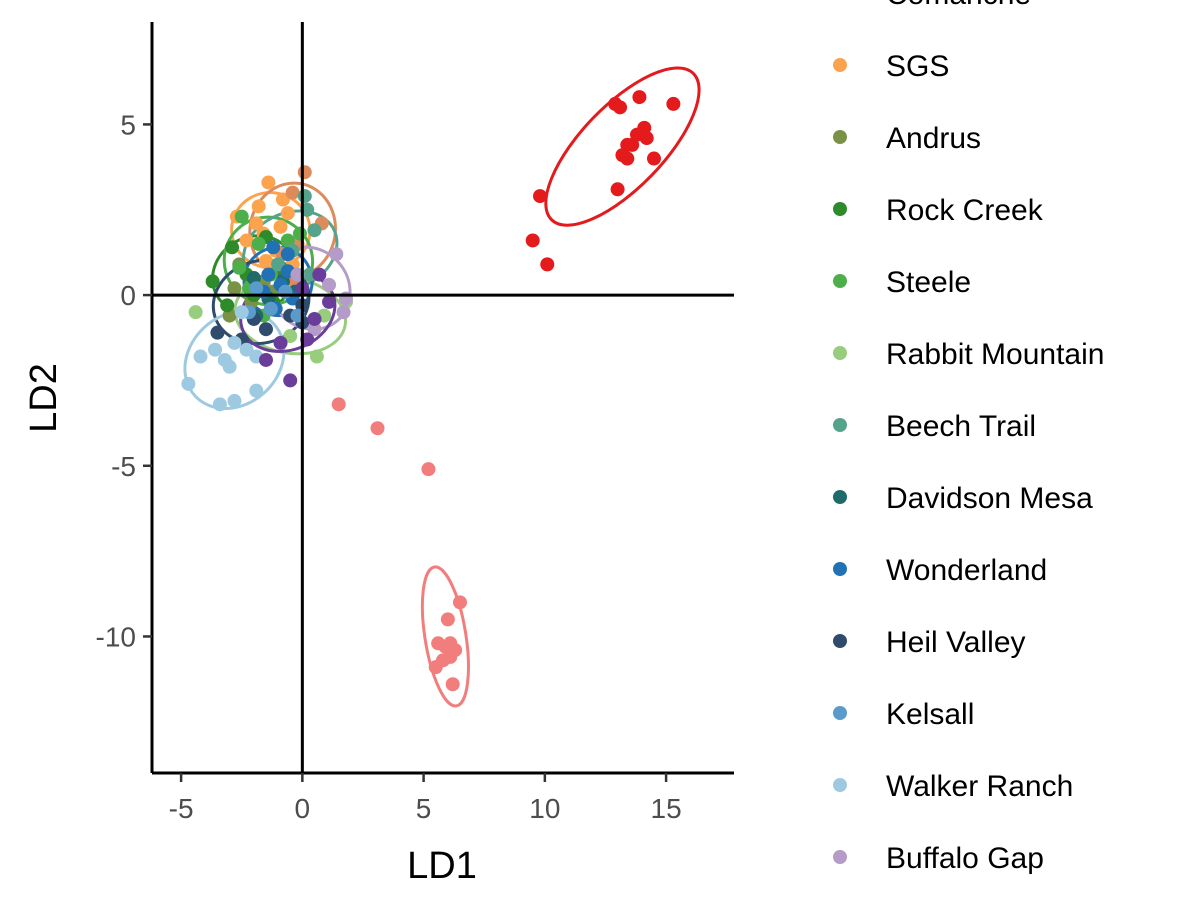  Describe the element at coordinates (995, 354) in the screenshot. I see `legend-label: Rabbit Mountain` at that location.